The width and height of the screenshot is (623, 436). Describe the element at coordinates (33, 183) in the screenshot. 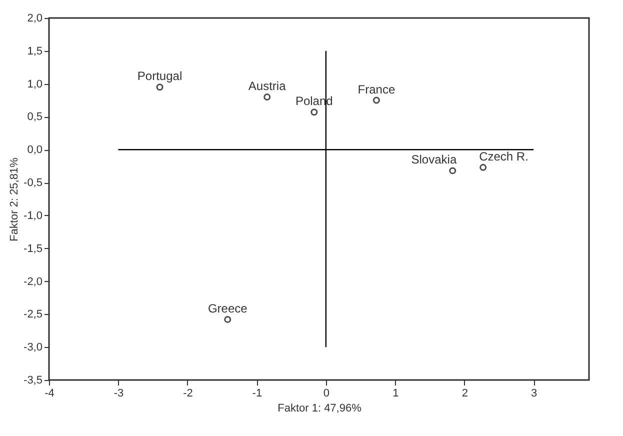

I see `y-tick-label: -0,5` at that location.